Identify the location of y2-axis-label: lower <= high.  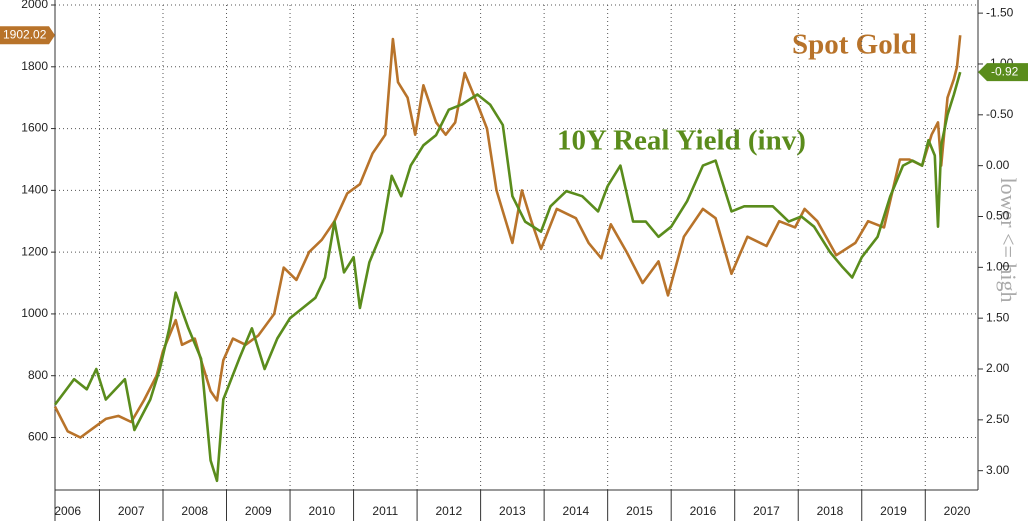
(1008, 239).